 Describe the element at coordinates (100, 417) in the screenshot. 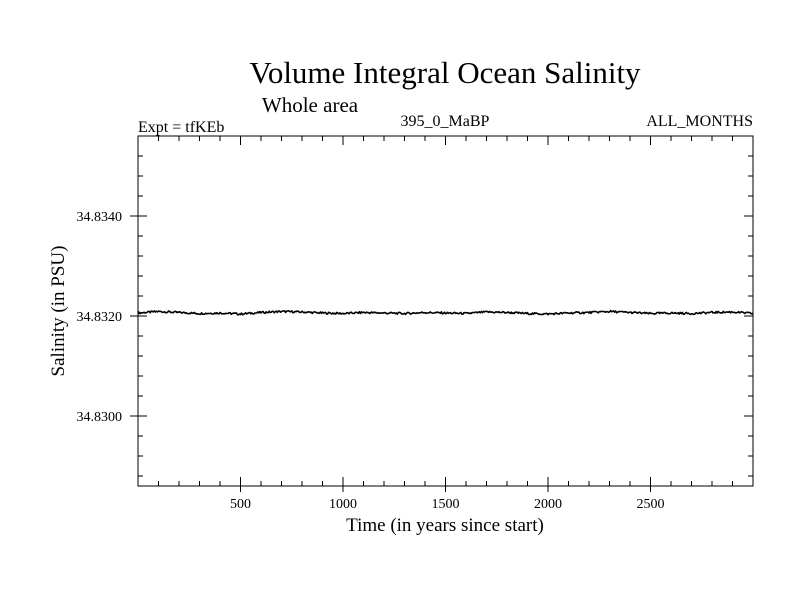

I see `y-tick-label: 34.8300` at that location.